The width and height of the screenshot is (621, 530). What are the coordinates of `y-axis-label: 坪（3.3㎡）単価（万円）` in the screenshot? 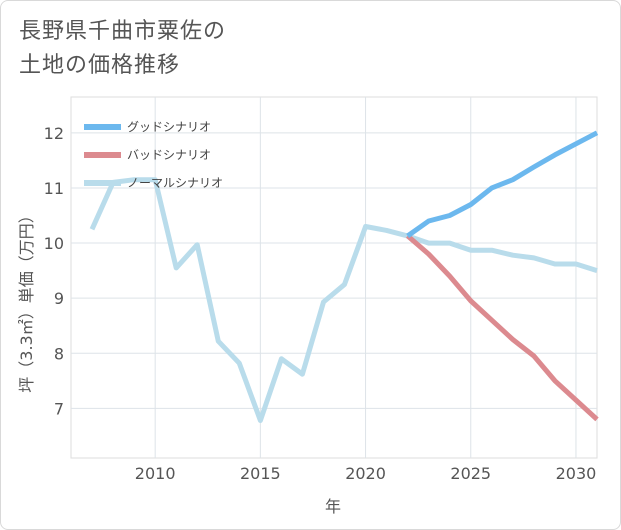 It's located at (26, 299).